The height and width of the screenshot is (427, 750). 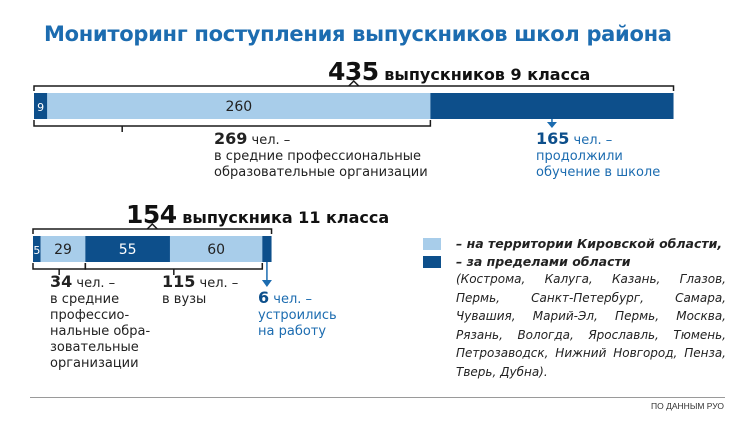 I want to click on grade9-total-bracket, so click(x=354, y=88).